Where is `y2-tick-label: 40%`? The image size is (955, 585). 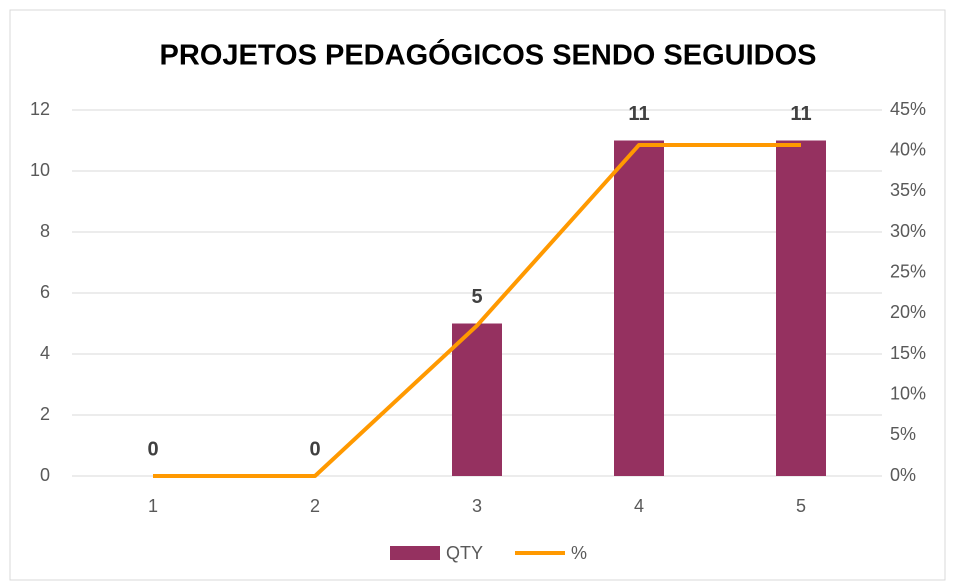 y2-tick-label: 40% is located at coordinates (908, 149).